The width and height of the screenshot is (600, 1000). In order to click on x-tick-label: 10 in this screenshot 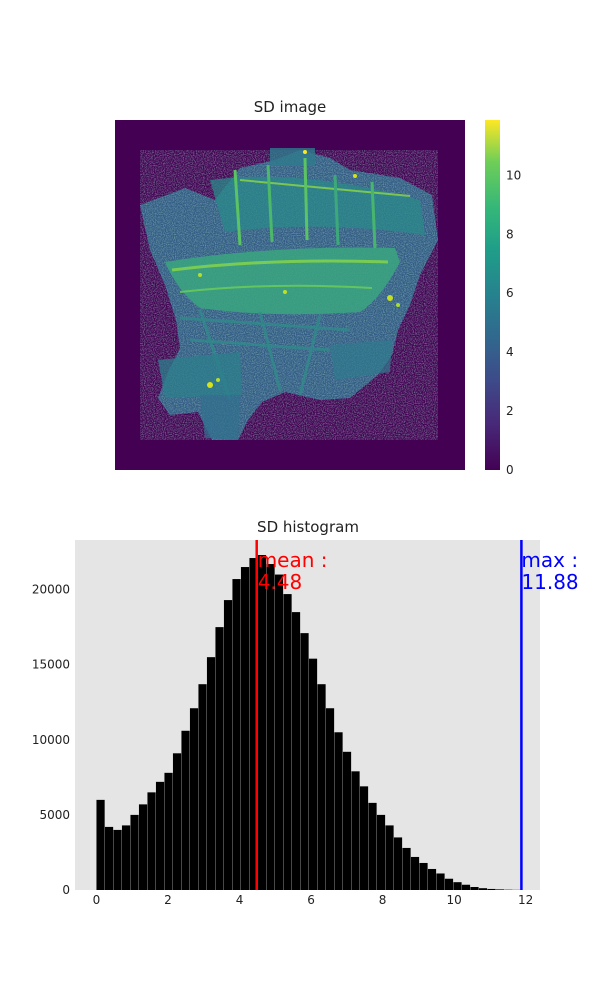, I will do `click(454, 900)`.